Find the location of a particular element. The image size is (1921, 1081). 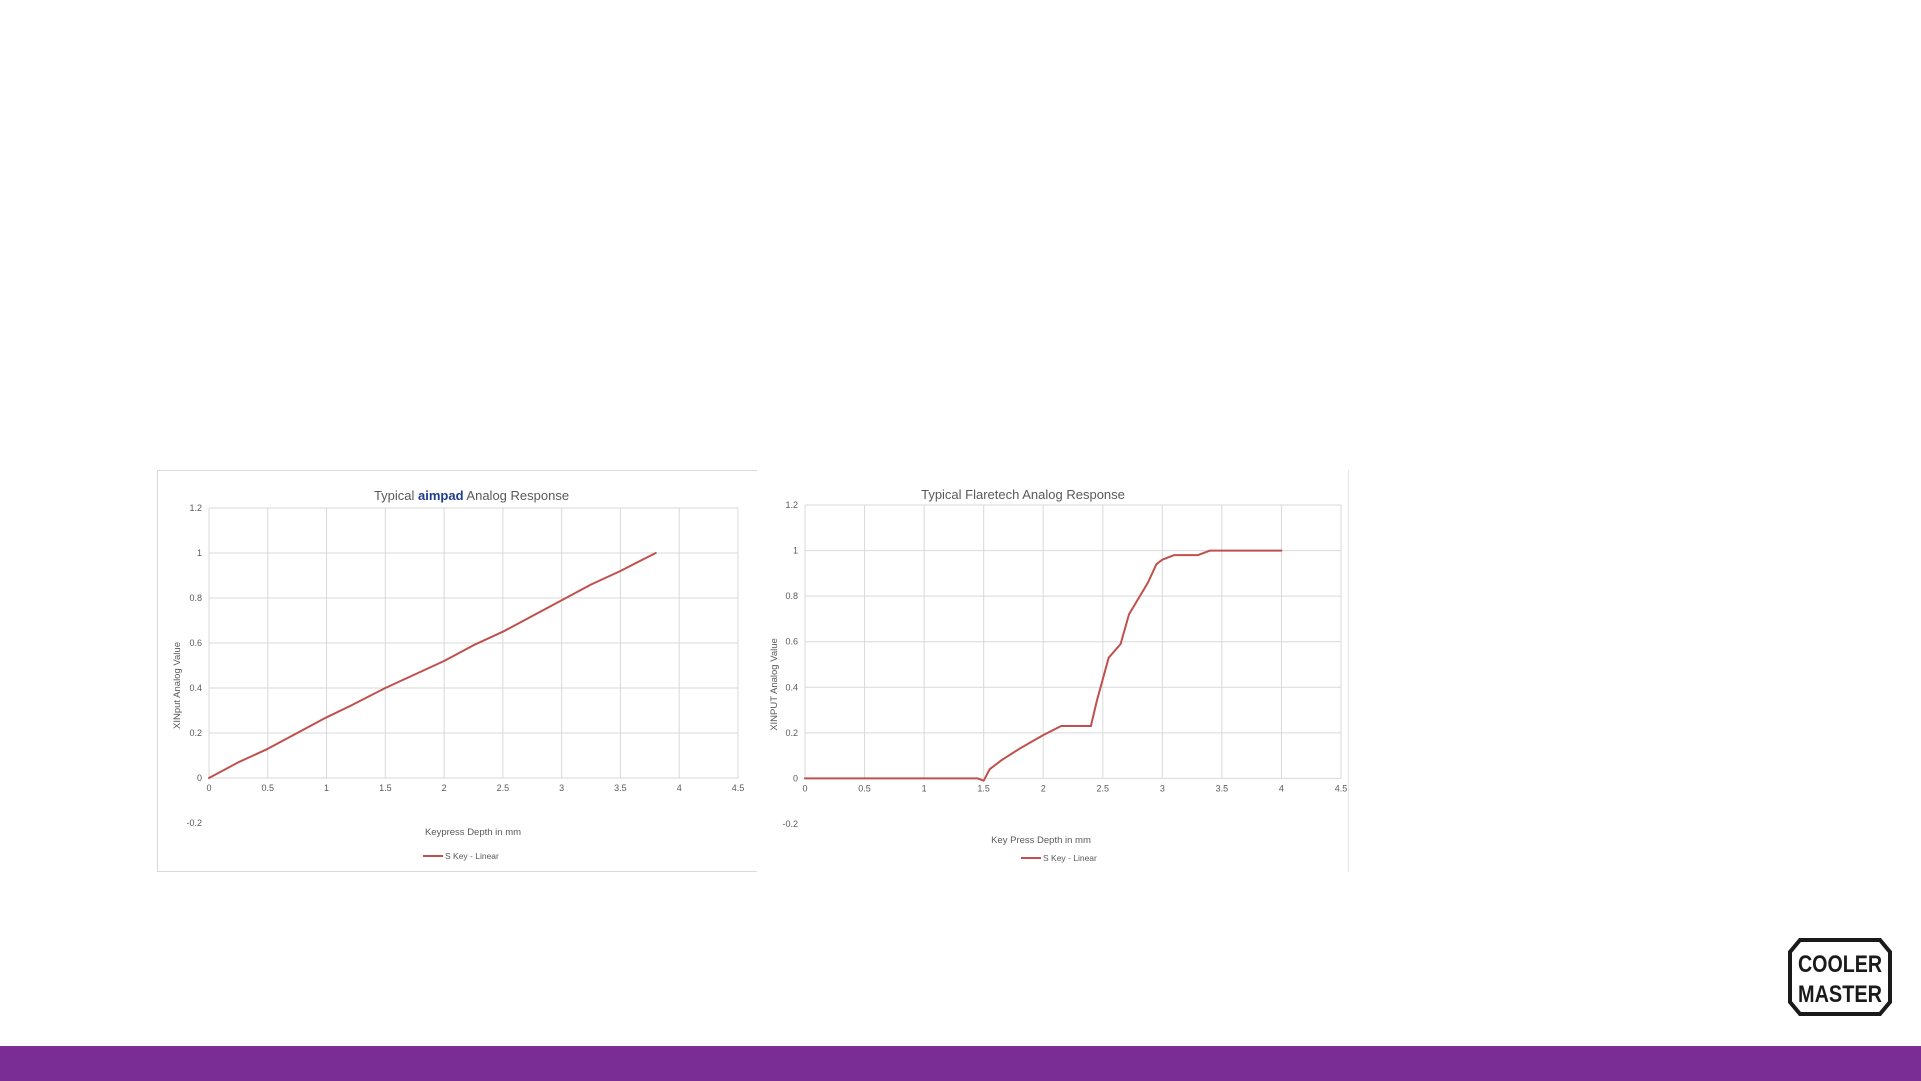

x-axis-label: Keypress Depth in mm is located at coordinates (473, 832).